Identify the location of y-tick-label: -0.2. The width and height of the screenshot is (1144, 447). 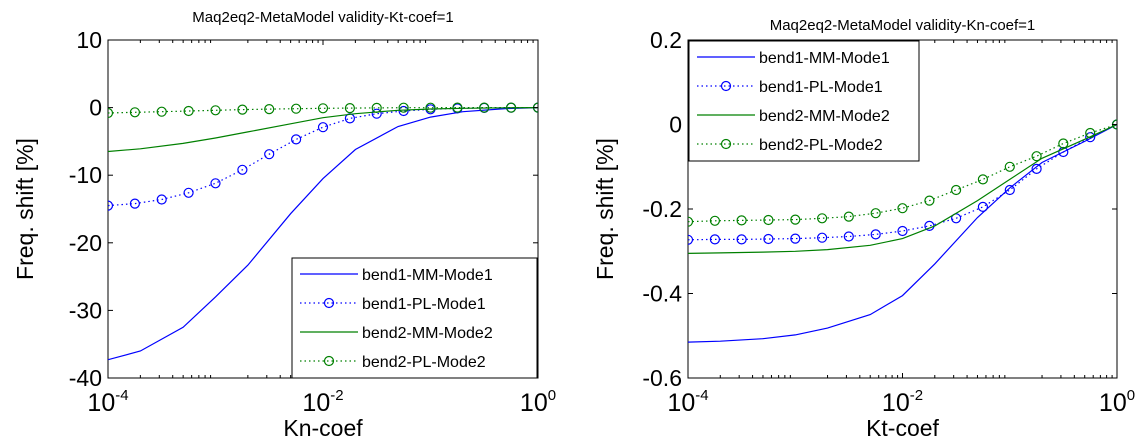
(662, 209).